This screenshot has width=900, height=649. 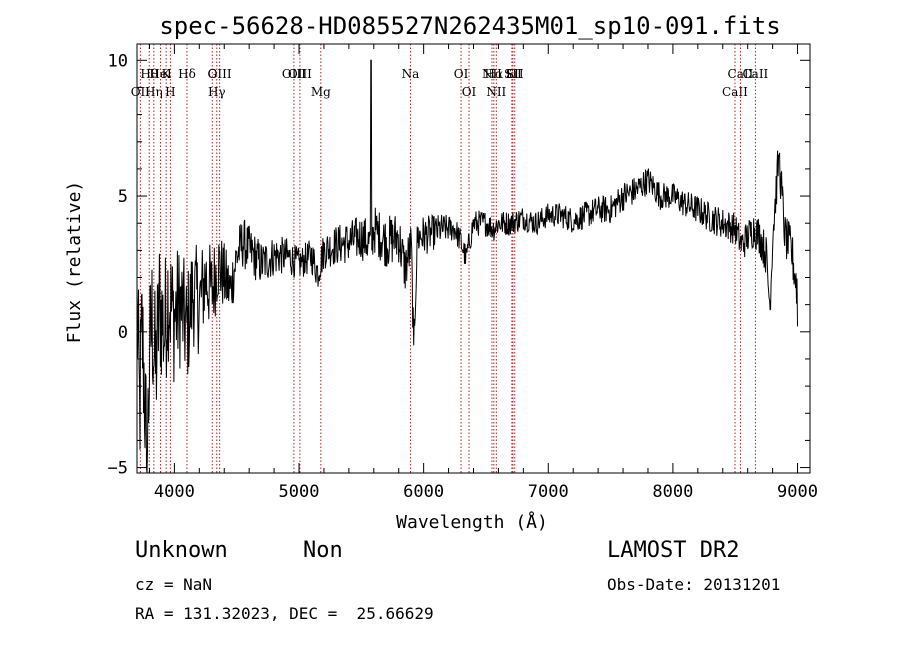 I want to click on y-tick-label-1: 0, so click(x=123, y=333).